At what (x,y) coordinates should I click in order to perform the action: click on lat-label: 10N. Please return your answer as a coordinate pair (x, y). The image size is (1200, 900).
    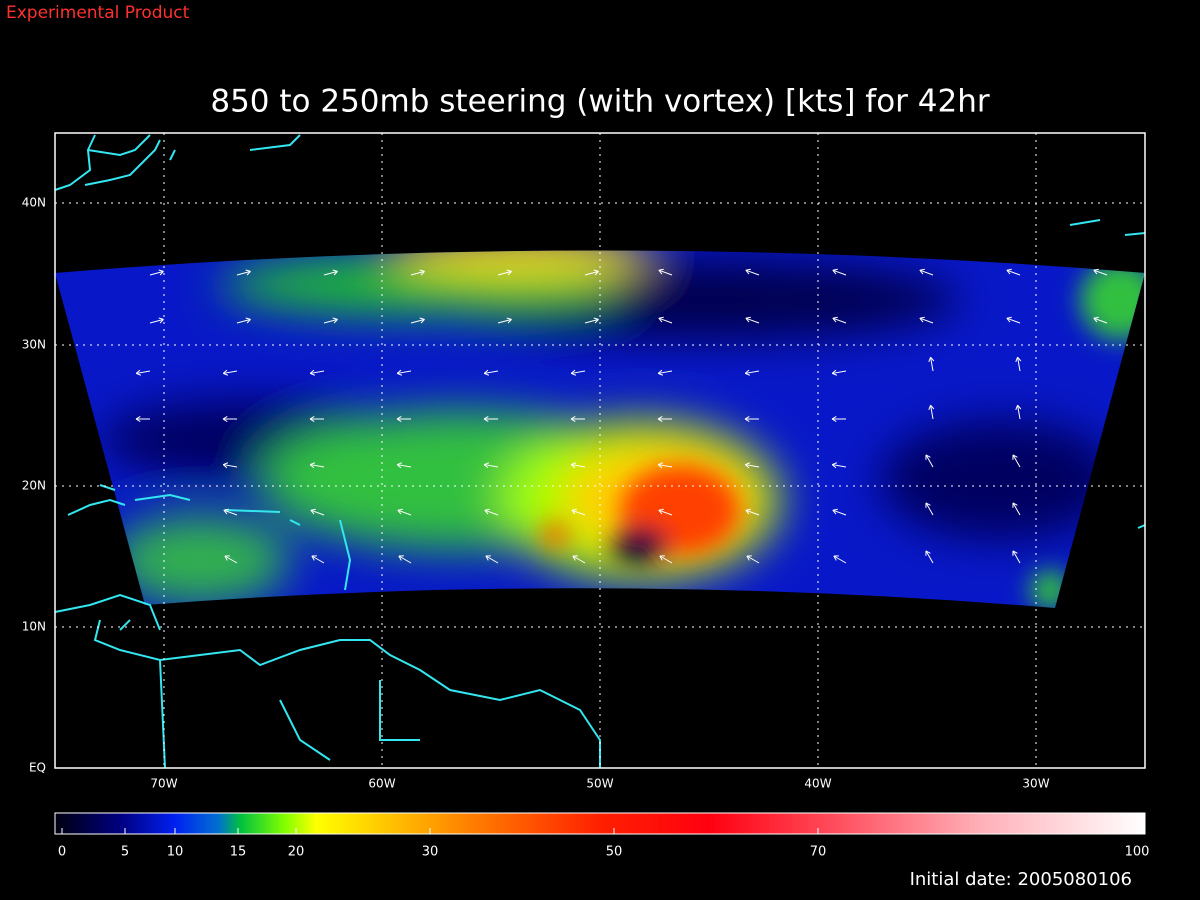
    Looking at the image, I should click on (34, 627).